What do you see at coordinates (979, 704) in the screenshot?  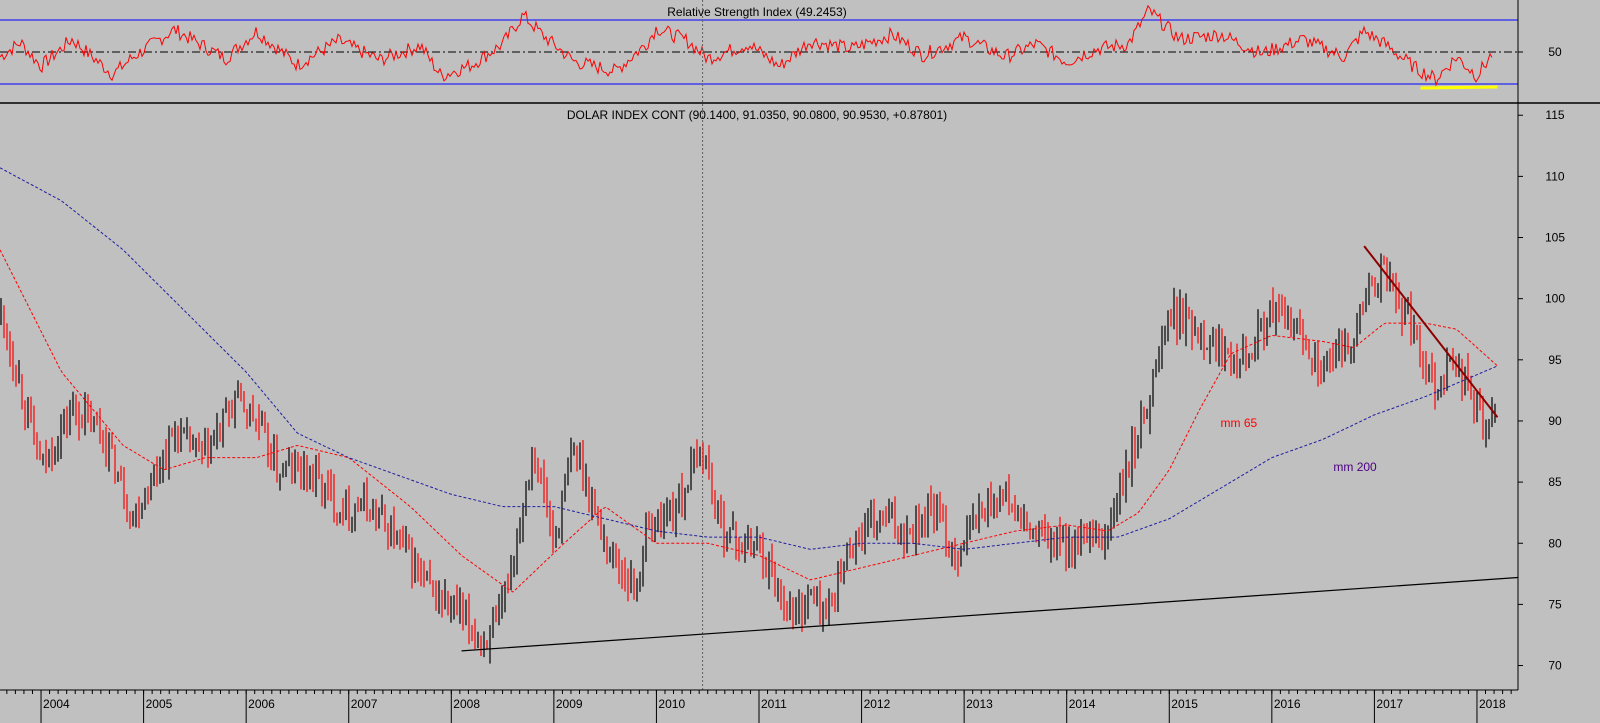 I see `x-tick-label: 2013` at bounding box center [979, 704].